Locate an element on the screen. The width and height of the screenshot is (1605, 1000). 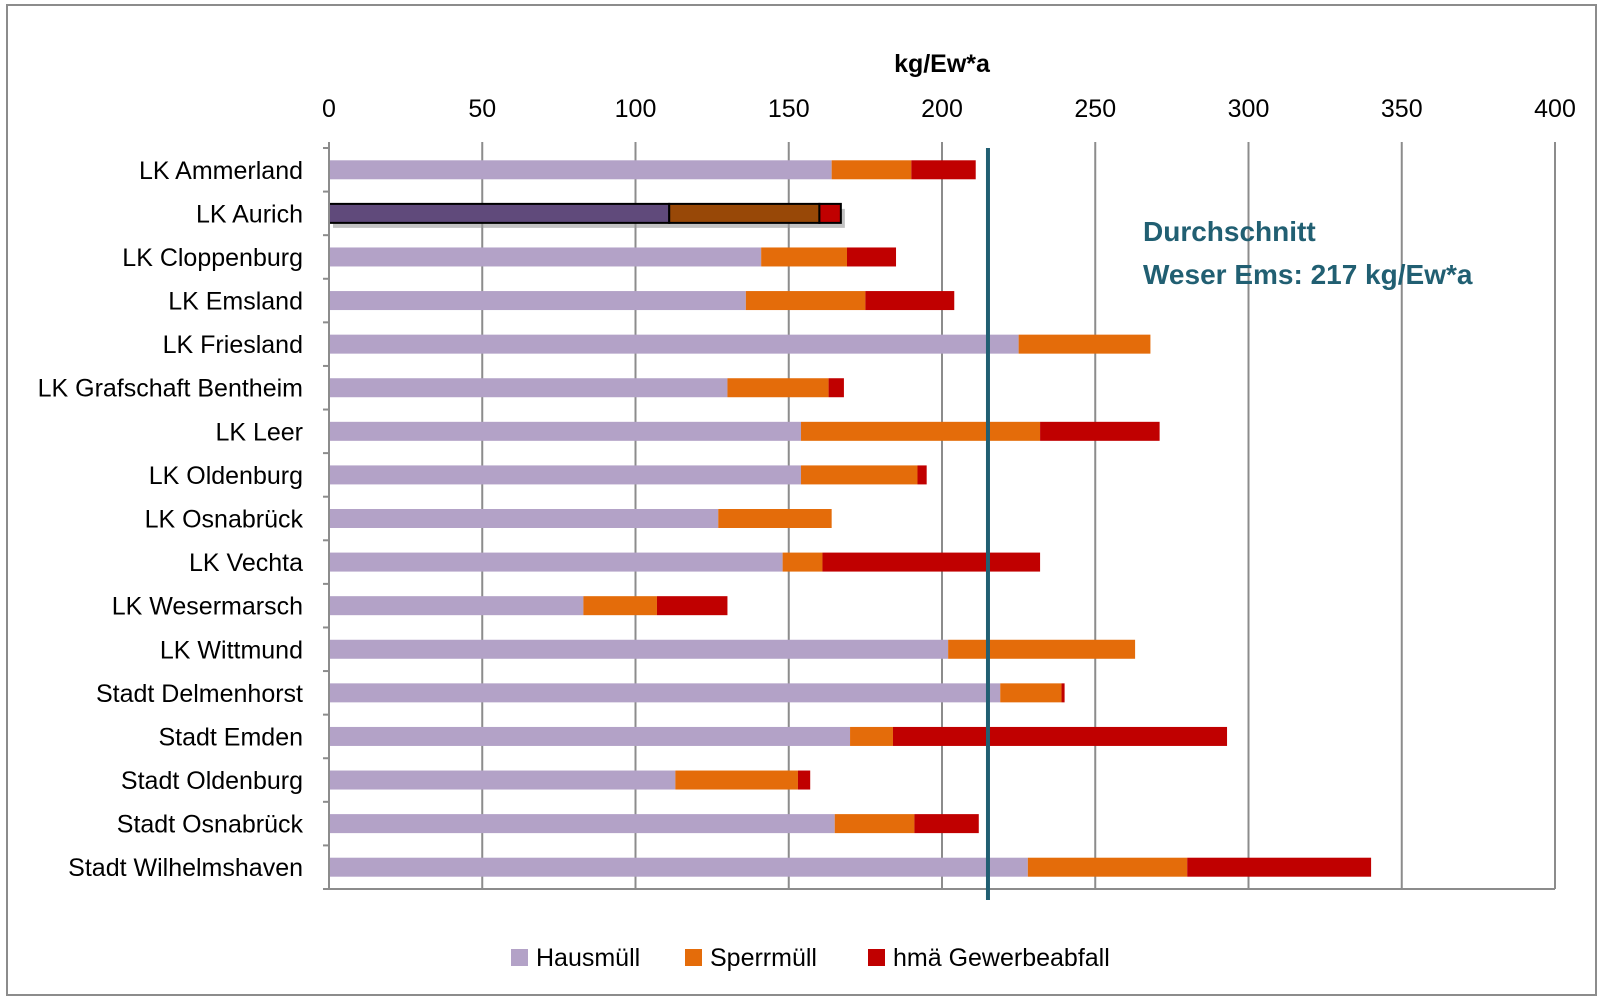
category-label-1: LK Aurich is located at coordinates (249, 214).